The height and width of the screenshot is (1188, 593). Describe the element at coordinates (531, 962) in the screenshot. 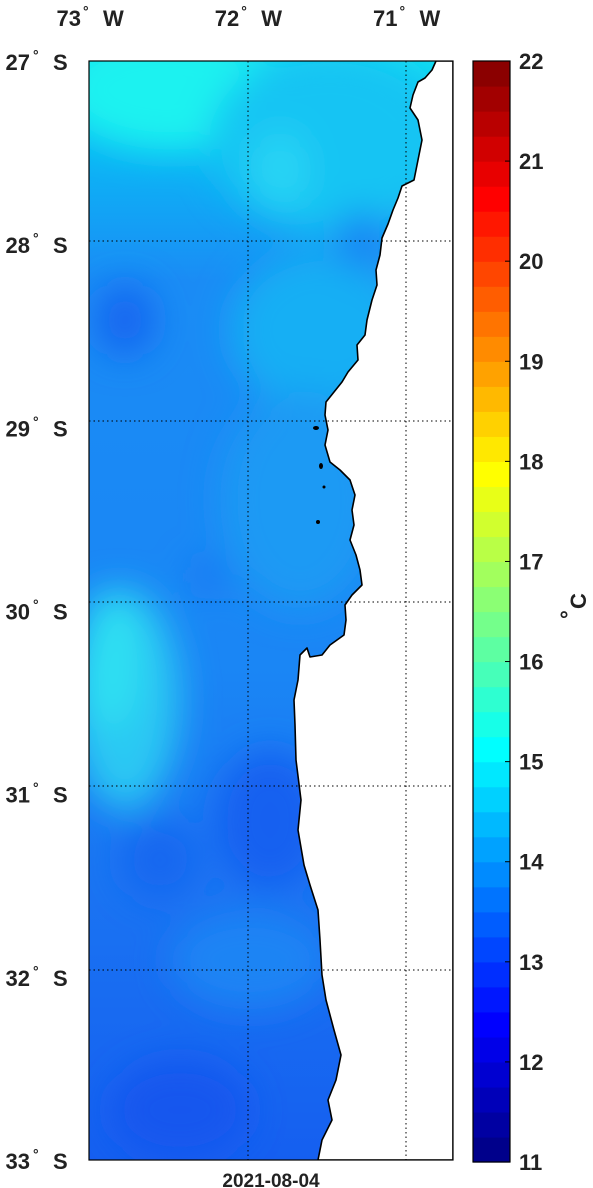

I see `colorbar-tick-13: 13` at that location.